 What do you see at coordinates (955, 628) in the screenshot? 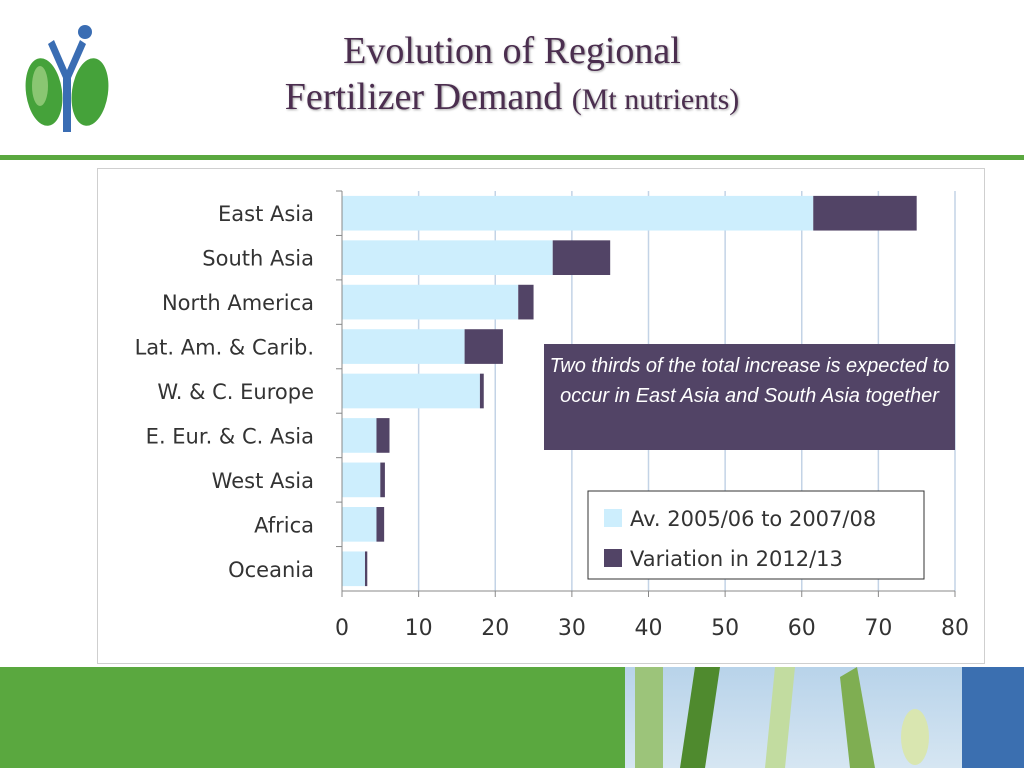
I see `x-tick-label-80: 80` at bounding box center [955, 628].